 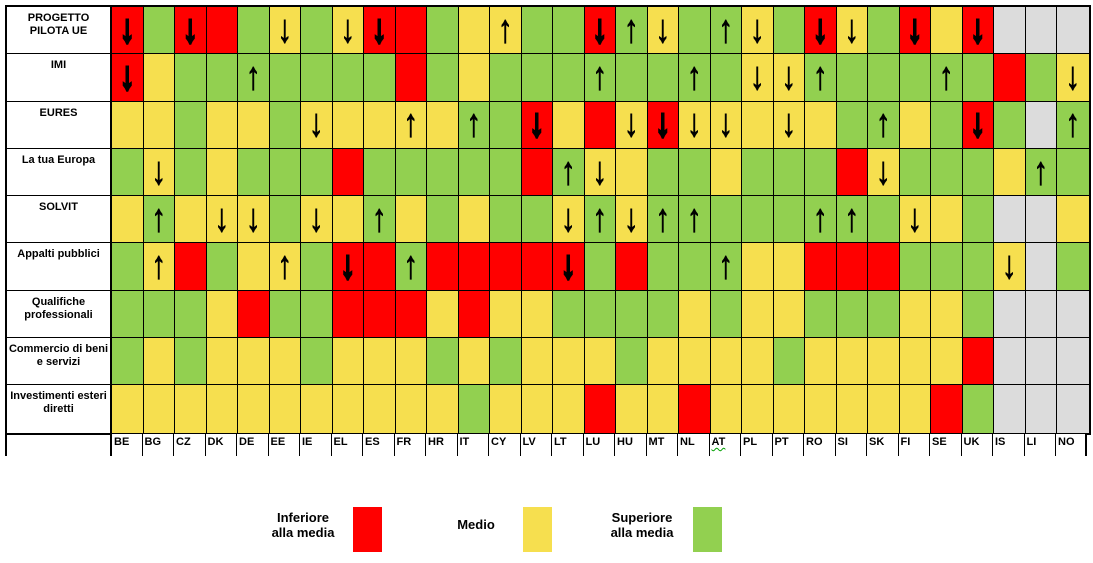 What do you see at coordinates (1008, 445) in the screenshot?
I see `column-header-IS: IS` at bounding box center [1008, 445].